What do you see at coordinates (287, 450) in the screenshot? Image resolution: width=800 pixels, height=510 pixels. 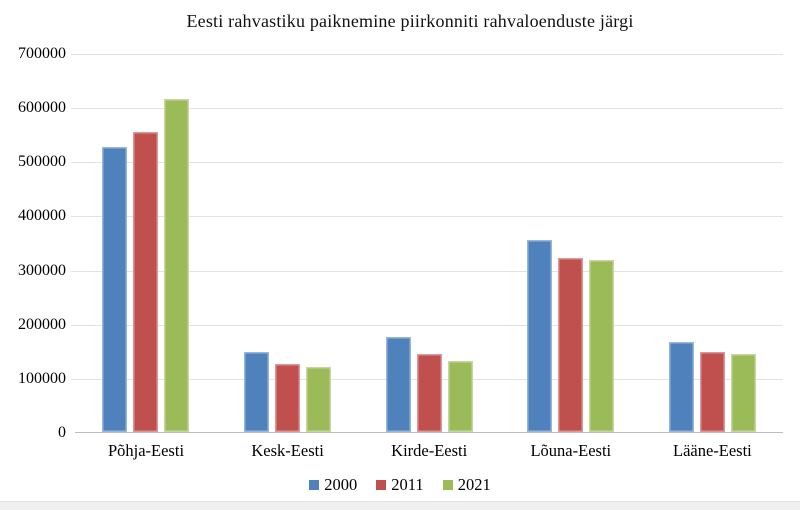 I see `x-category-label: Kesk-Eesti` at bounding box center [287, 450].